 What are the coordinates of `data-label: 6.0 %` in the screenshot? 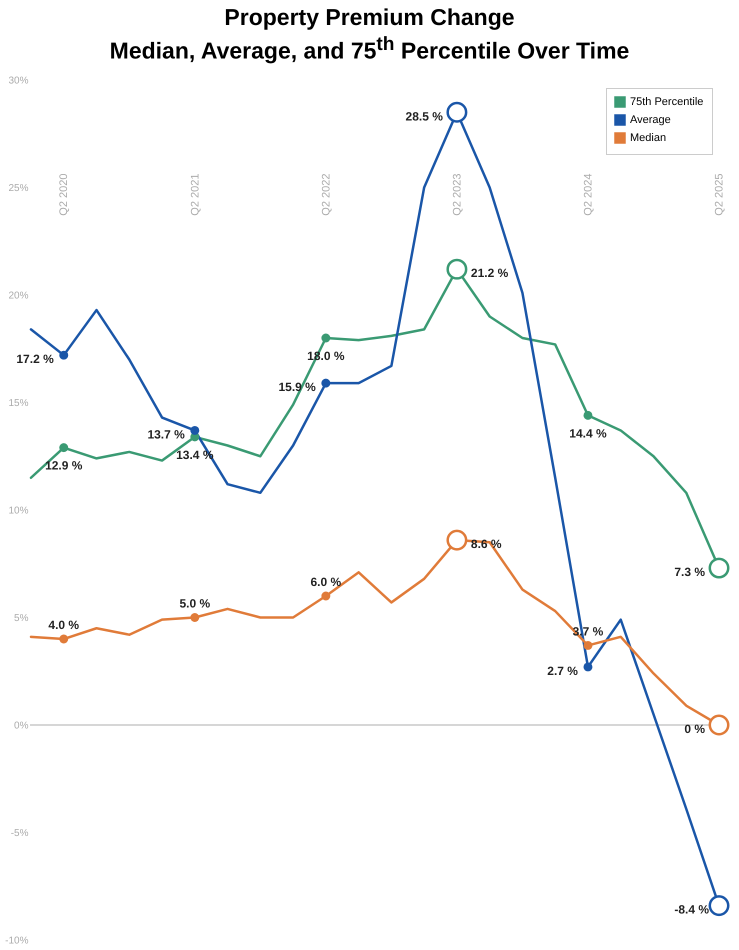 It's located at (326, 581).